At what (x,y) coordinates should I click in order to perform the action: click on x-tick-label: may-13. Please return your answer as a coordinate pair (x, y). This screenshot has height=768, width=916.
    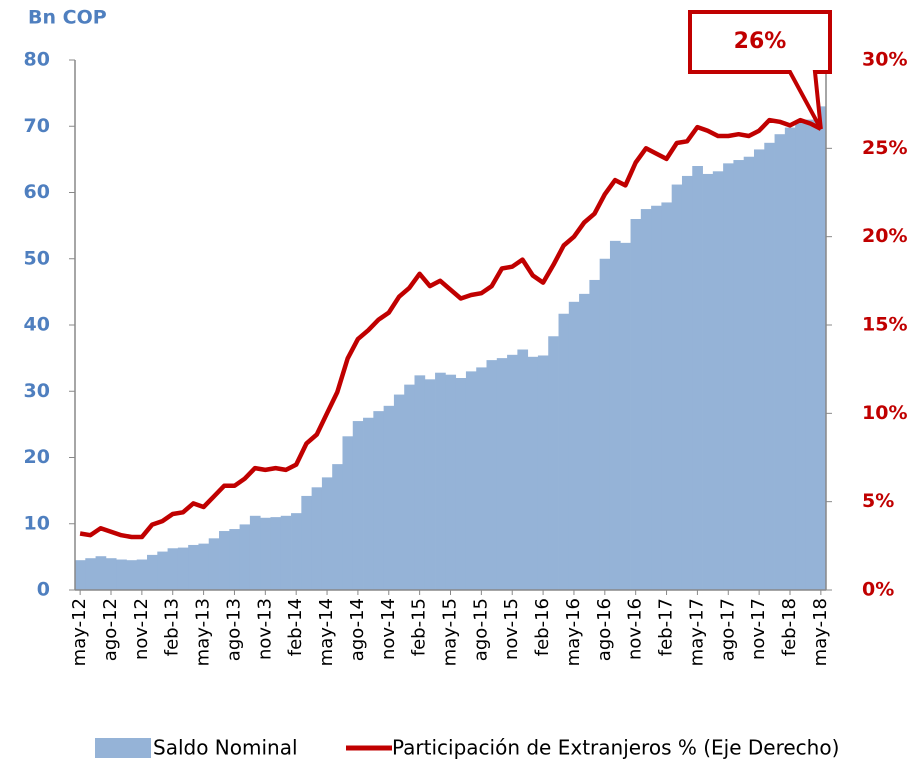
    Looking at the image, I should click on (203, 632).